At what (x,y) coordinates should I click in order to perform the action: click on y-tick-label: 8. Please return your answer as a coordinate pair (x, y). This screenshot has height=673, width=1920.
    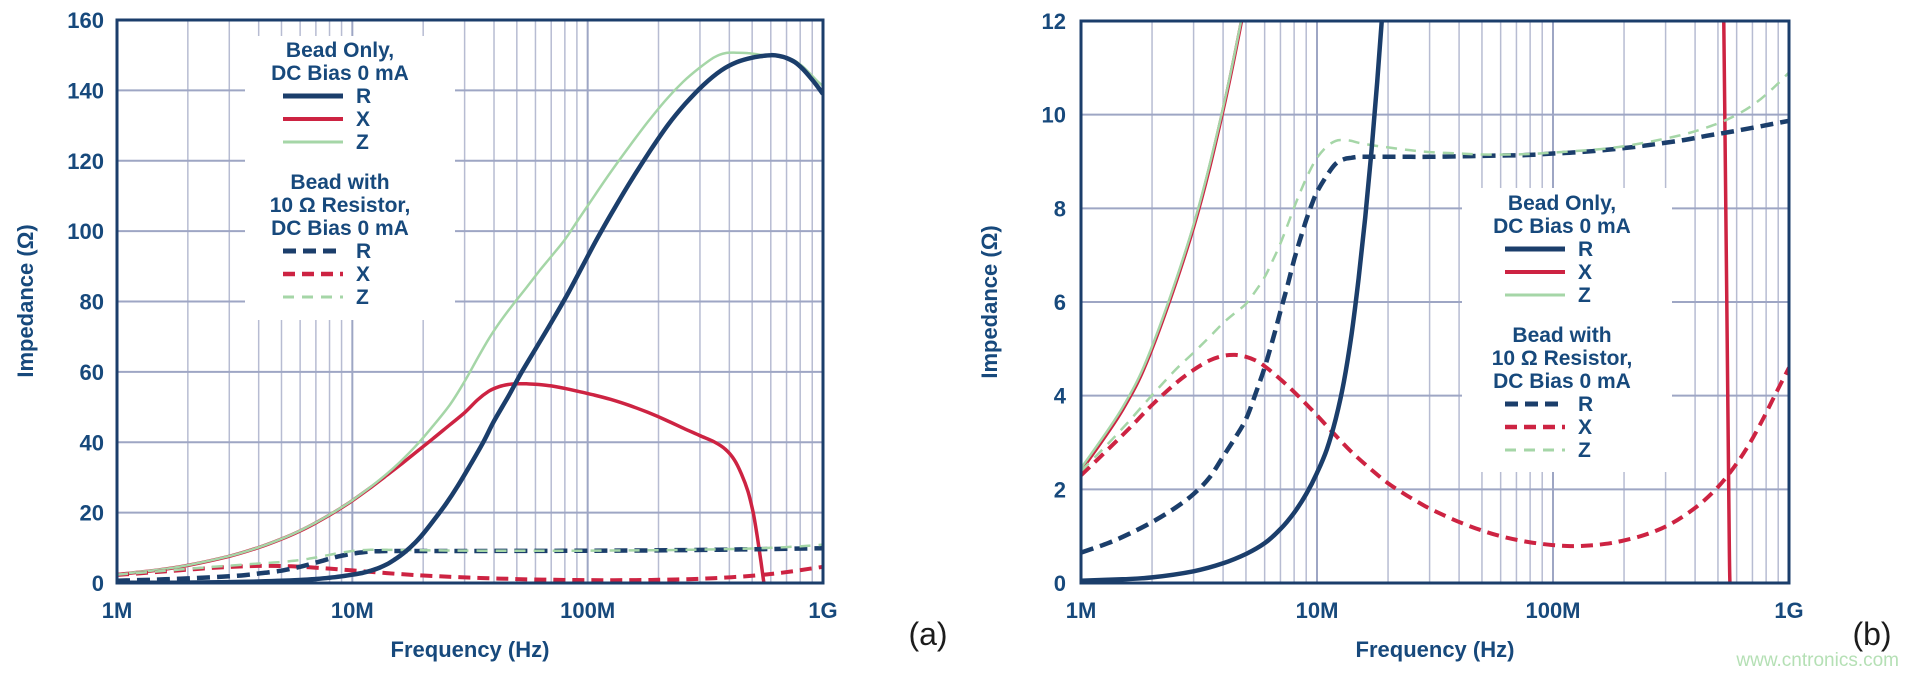
    Looking at the image, I should click on (1060, 208).